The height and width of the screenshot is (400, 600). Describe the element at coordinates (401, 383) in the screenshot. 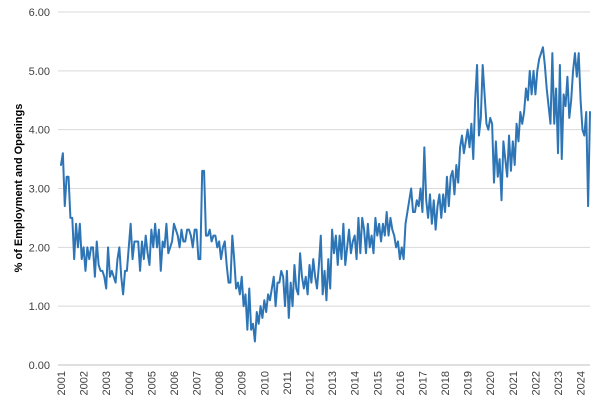

I see `x-tick-label: 2016` at that location.